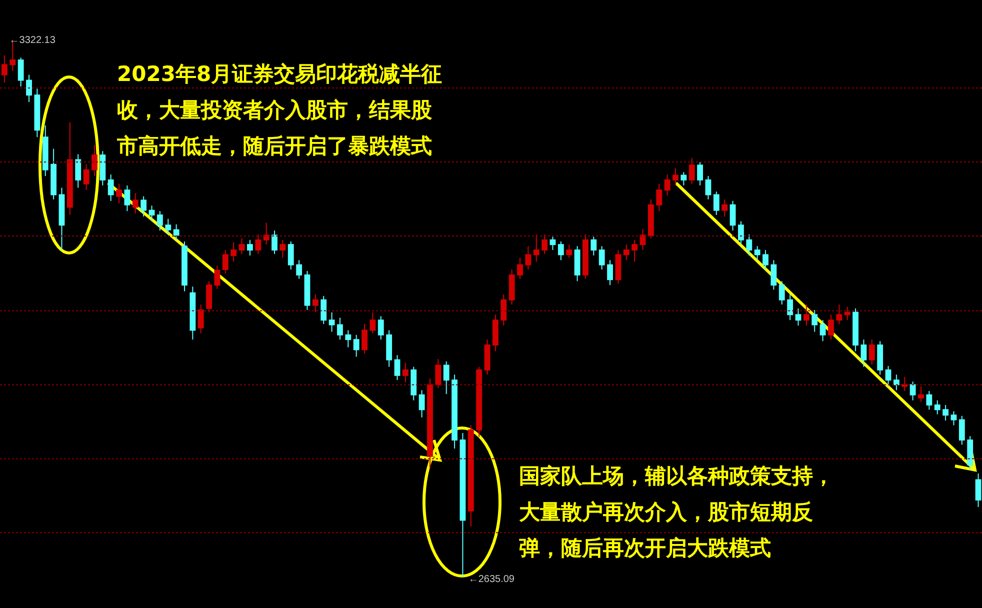  What do you see at coordinates (280, 110) in the screenshot?
I see `annotation: 2023年8月证券交易印花税减半征收，大量投资者介入股市，结果股市高开低走，随后开启了暴跌模式` at bounding box center [280, 110].